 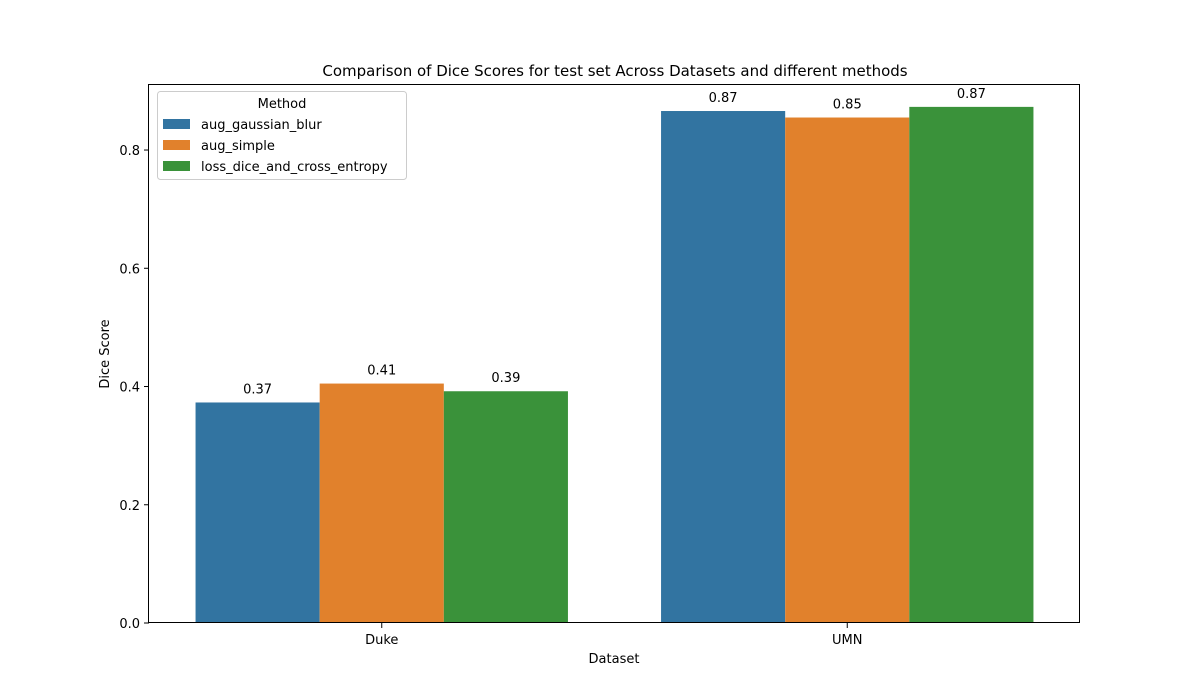 I want to click on bar-aug_gaussian_blur-duke, so click(x=257, y=512).